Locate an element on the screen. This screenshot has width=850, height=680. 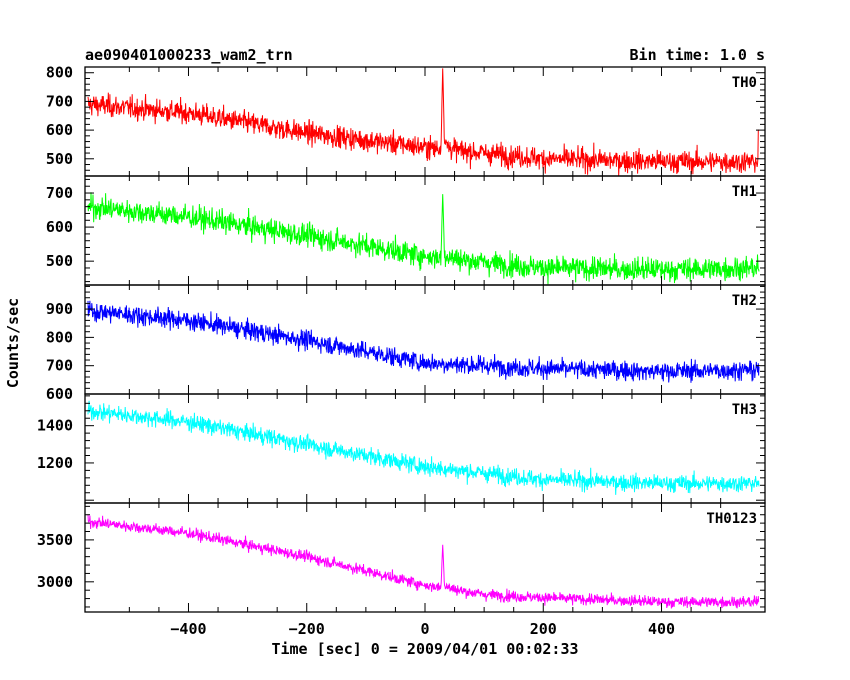
panel-th0: 500 600 700 800 TH0 is located at coordinates (406, 120).